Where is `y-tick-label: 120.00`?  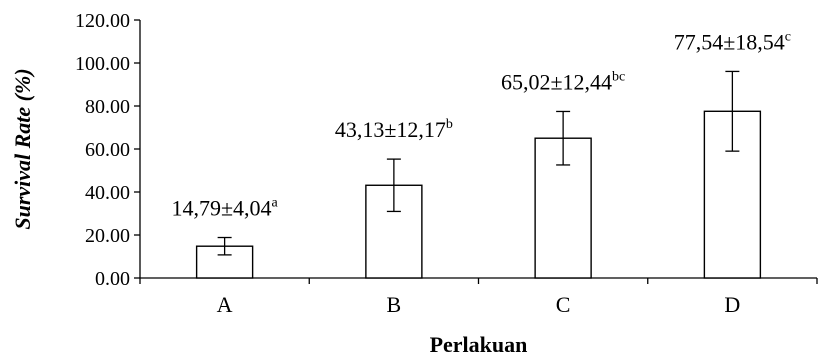
y-tick-label: 120.00 is located at coordinates (102, 21).